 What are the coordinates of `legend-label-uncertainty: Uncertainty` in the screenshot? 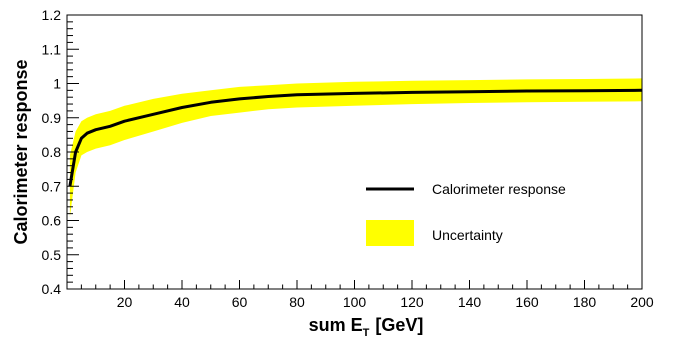 It's located at (467, 235).